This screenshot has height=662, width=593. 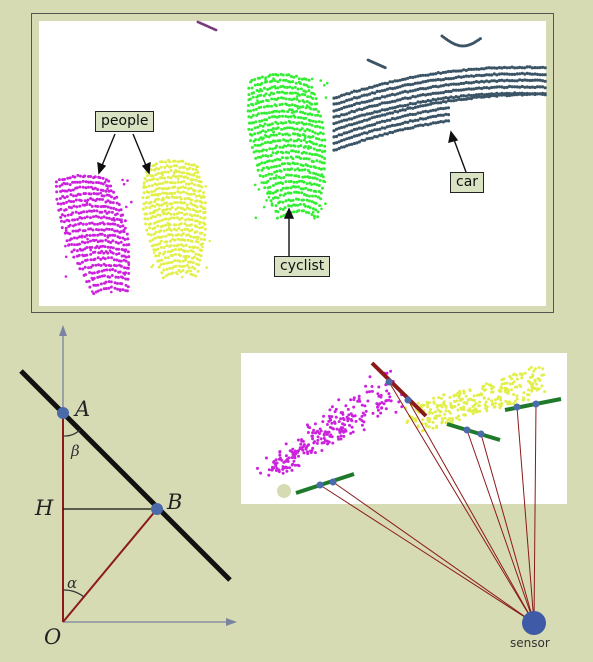 I want to click on point-B, so click(x=157, y=509).